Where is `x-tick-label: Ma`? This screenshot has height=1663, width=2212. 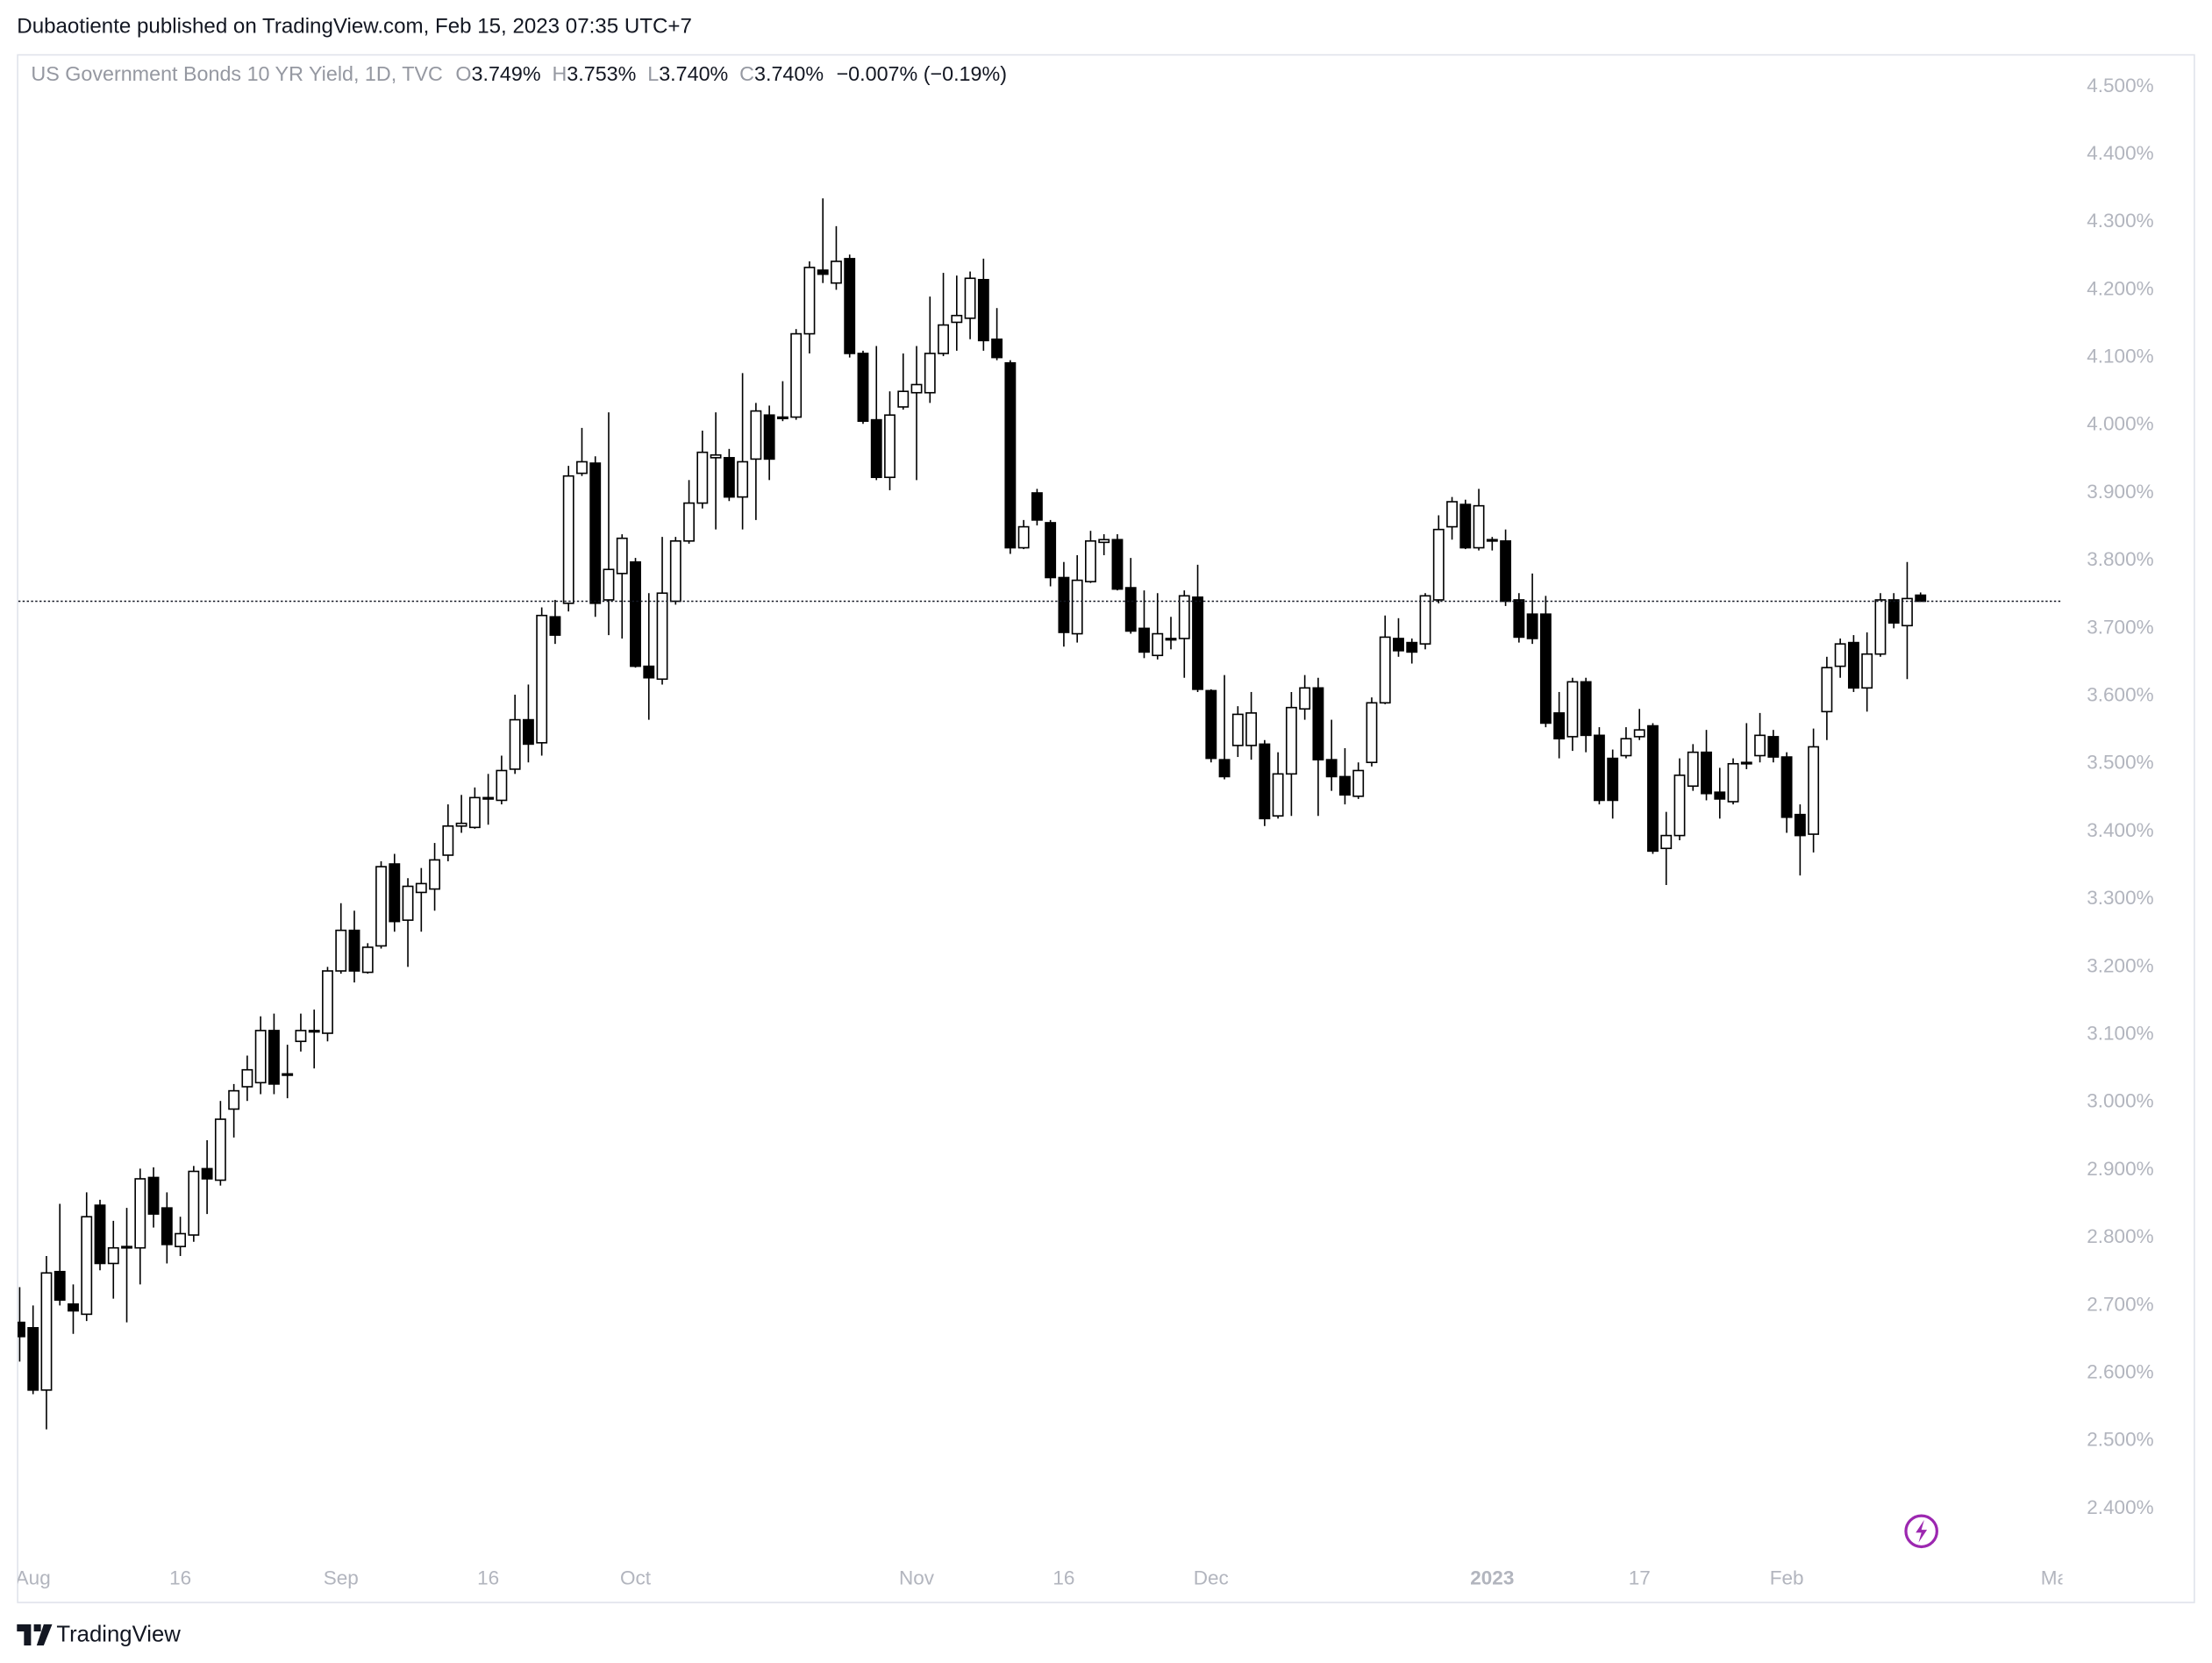 x-tick-label: Ma is located at coordinates (2055, 1577).